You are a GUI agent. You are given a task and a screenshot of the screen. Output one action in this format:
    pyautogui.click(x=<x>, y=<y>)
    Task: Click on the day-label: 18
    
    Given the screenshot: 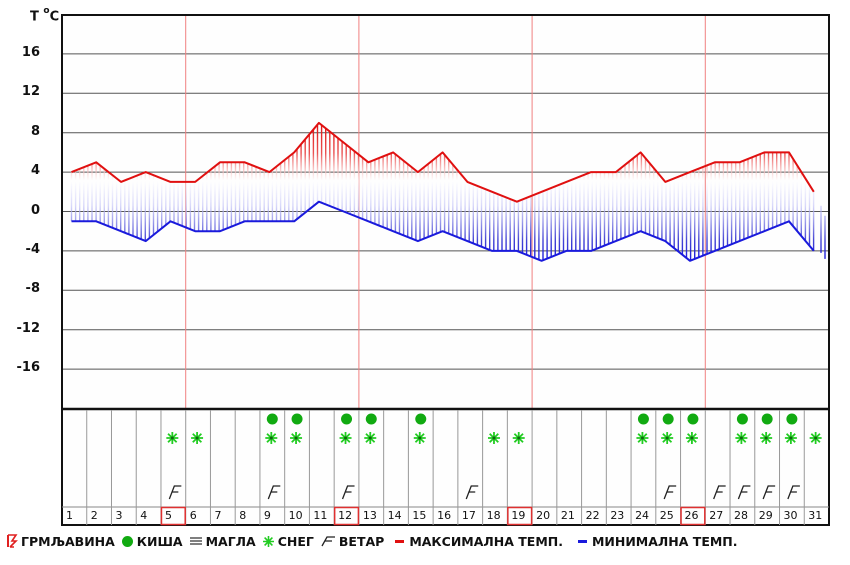 What is the action you would take?
    pyautogui.click(x=493, y=515)
    